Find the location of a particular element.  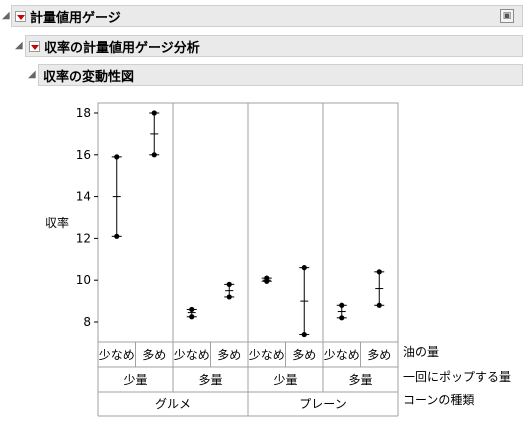

y-axis-label: 収率 is located at coordinates (57, 222).